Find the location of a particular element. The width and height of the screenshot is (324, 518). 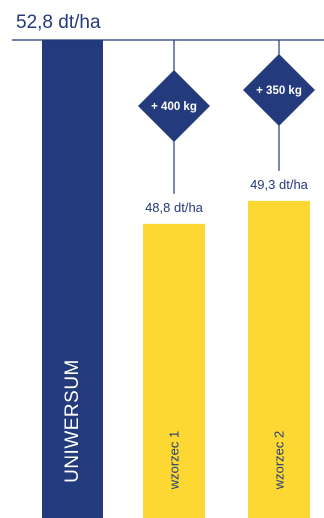

value-label-1: 52,8 dt/ha is located at coordinates (58, 22).